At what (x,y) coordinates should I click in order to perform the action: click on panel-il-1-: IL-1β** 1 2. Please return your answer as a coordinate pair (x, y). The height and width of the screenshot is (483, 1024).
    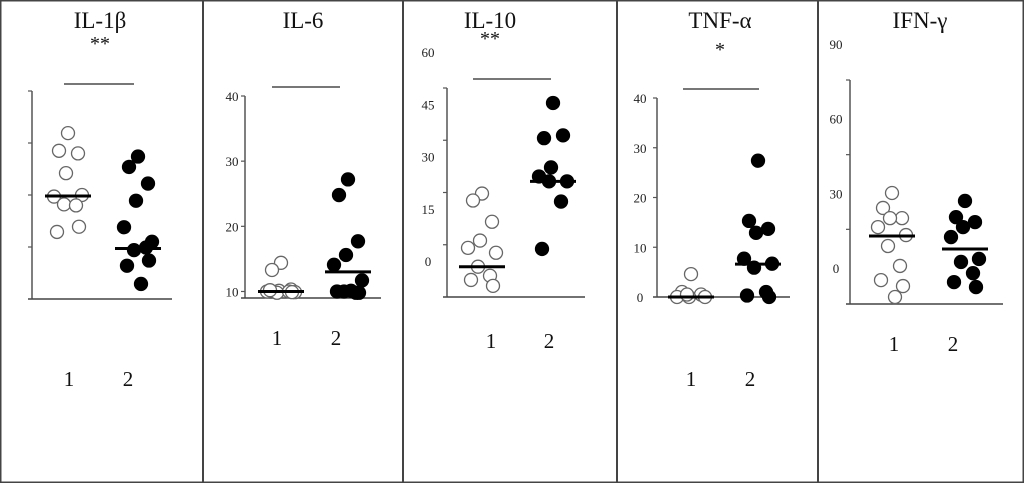
    Looking at the image, I should click on (100, 199).